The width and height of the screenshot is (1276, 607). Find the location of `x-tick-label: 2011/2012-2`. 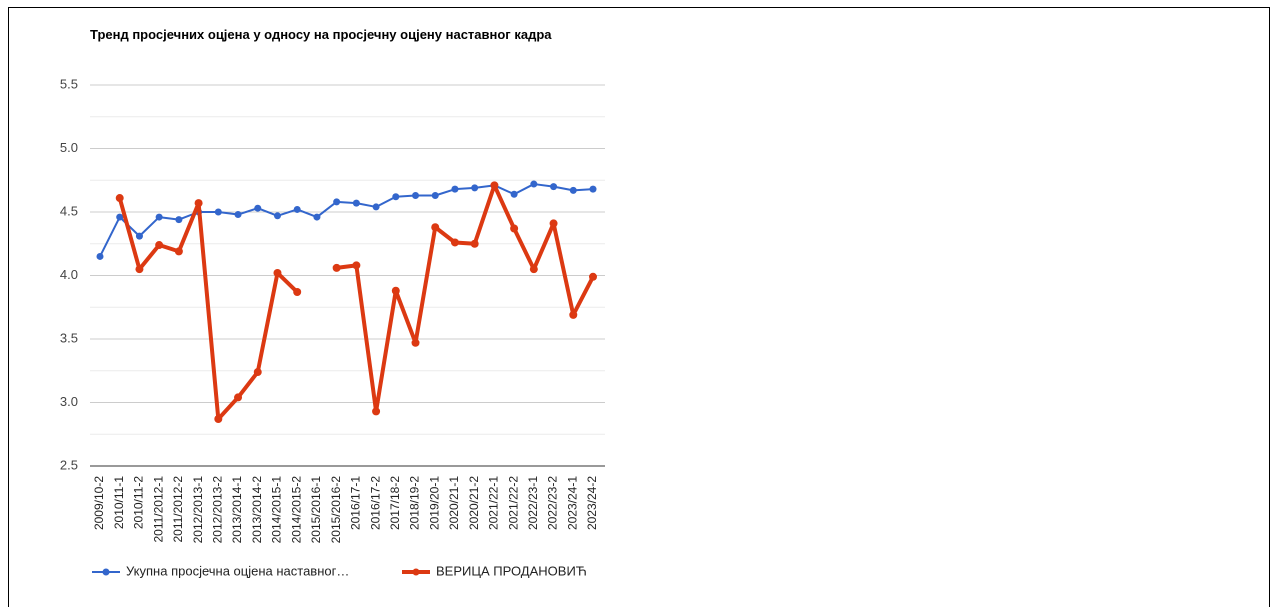

x-tick-label: 2011/2012-2 is located at coordinates (178, 509).